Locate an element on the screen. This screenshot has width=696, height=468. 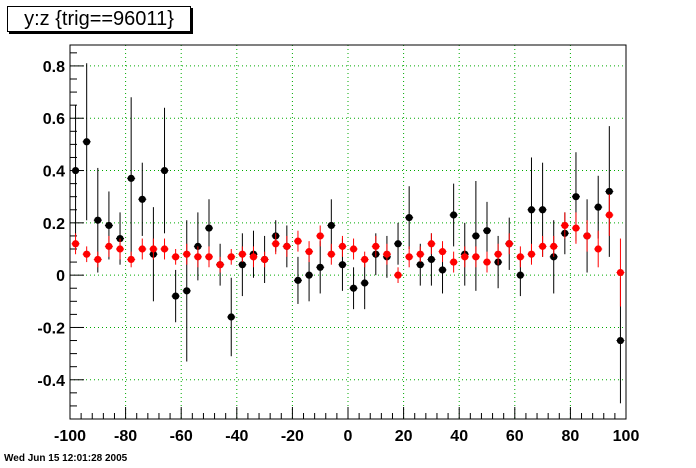
x-tick-label: 80 is located at coordinates (571, 436).